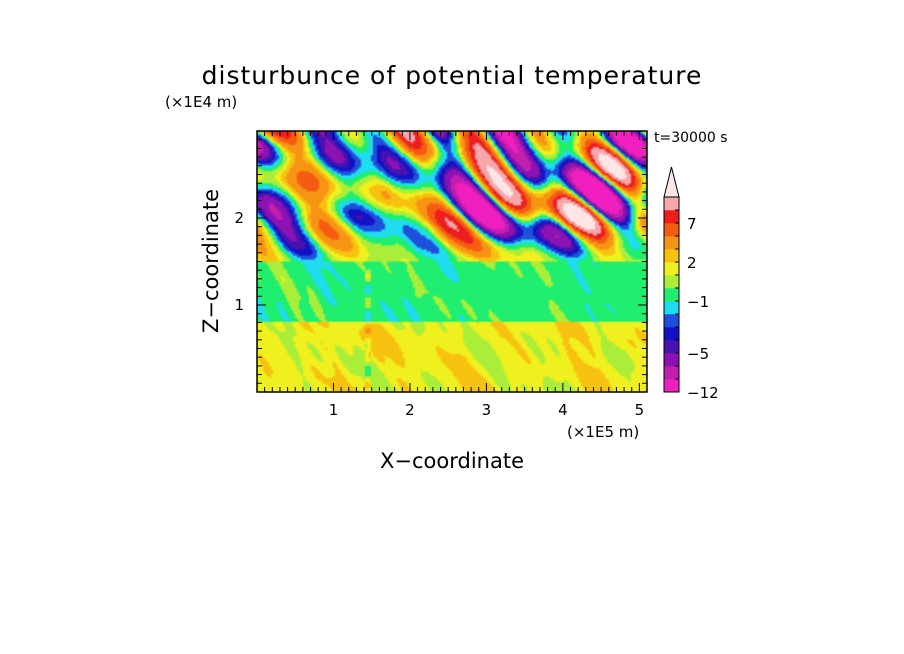 The height and width of the screenshot is (654, 904). Describe the element at coordinates (692, 224) in the screenshot. I see `colorbar-label: 7` at that location.